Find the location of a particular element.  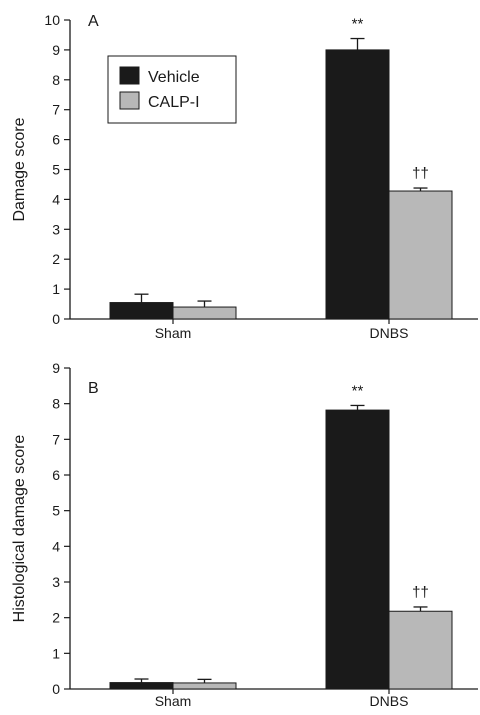

panel-label: B is located at coordinates (93, 388).